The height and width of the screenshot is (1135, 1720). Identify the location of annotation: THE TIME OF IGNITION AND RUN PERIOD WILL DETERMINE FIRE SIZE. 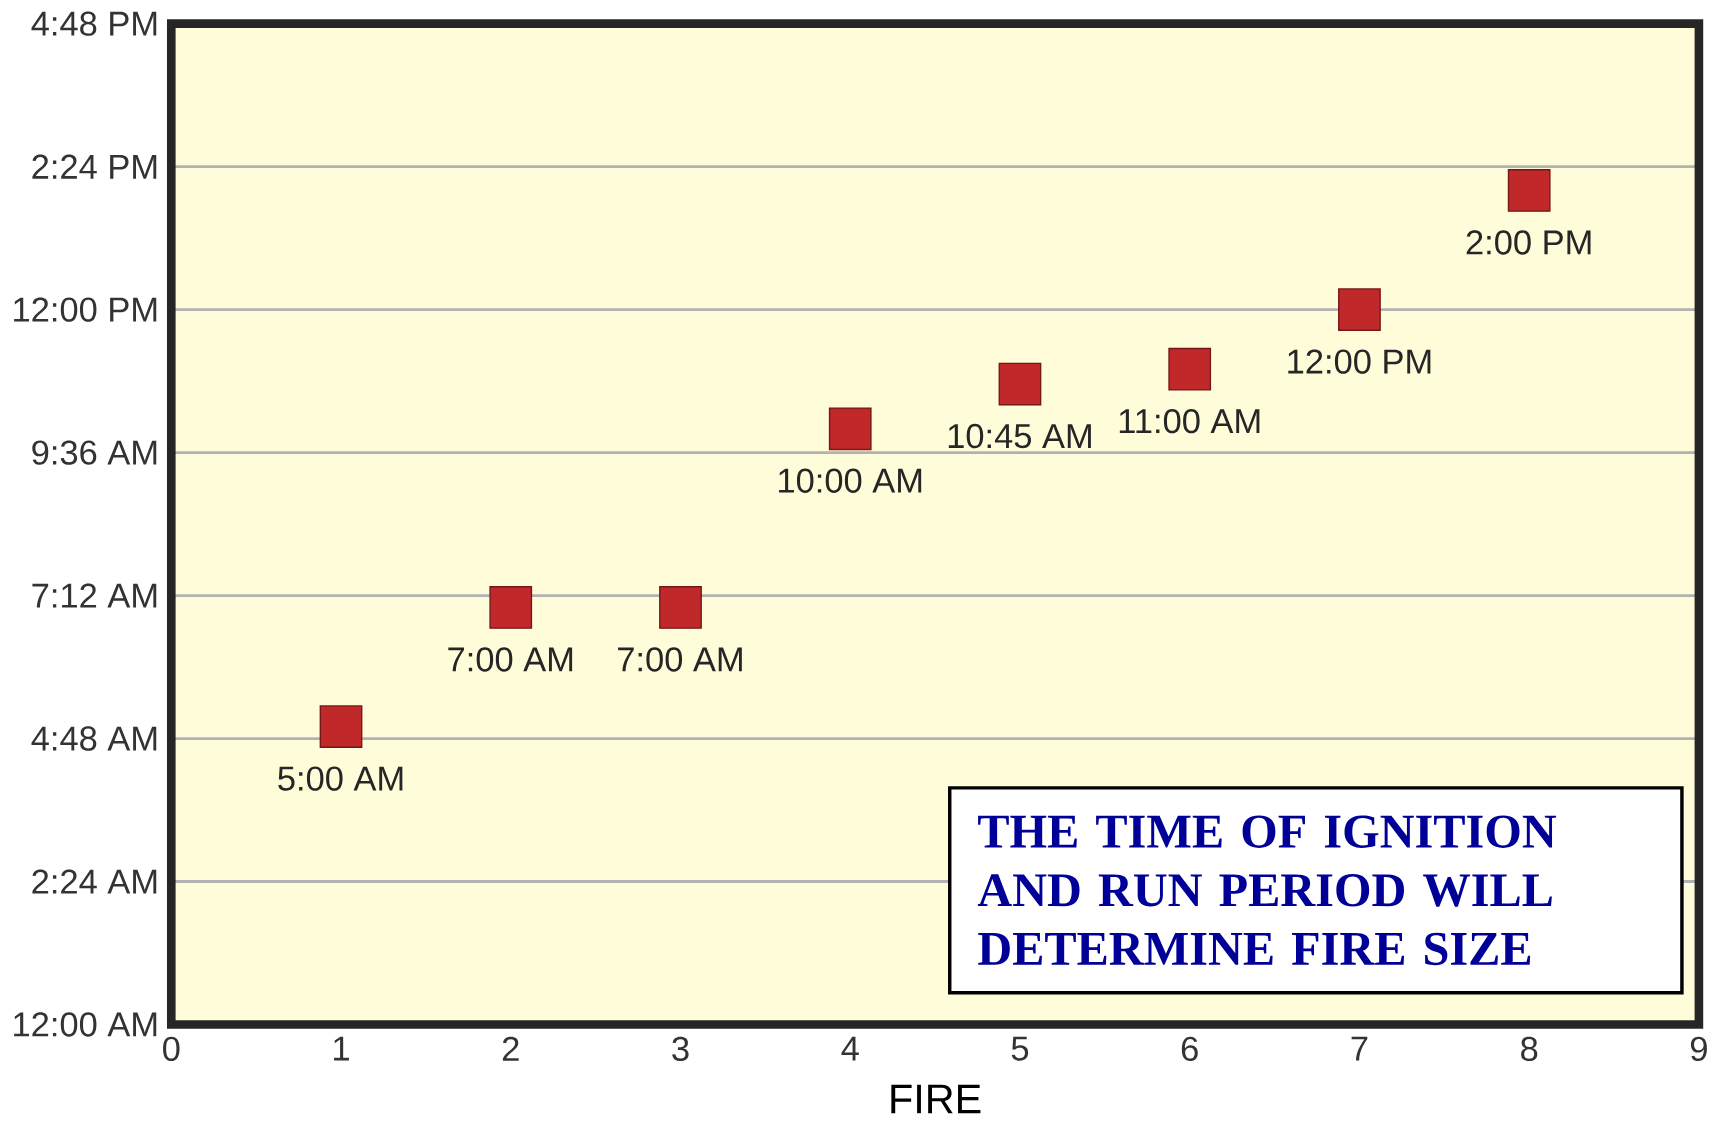
(1267, 890).